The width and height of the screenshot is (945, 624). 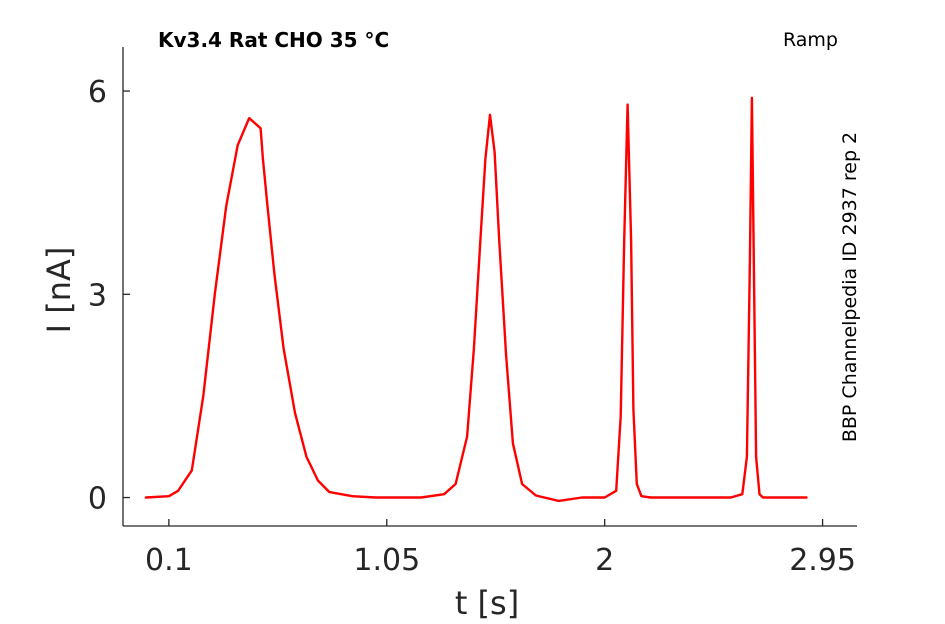 I want to click on x-tick-label: 1.05, so click(x=386, y=560).